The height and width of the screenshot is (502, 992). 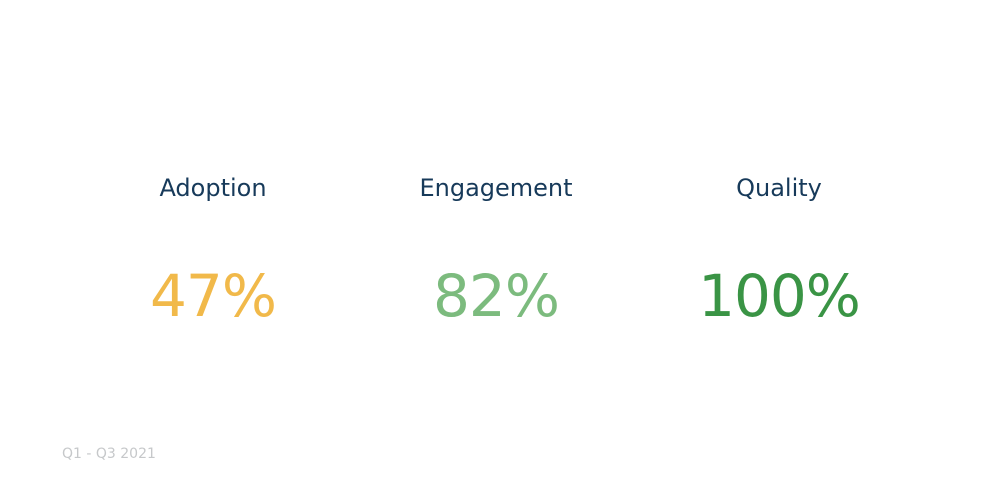 What do you see at coordinates (213, 252) in the screenshot?
I see `metric-card: Adoption 47%` at bounding box center [213, 252].